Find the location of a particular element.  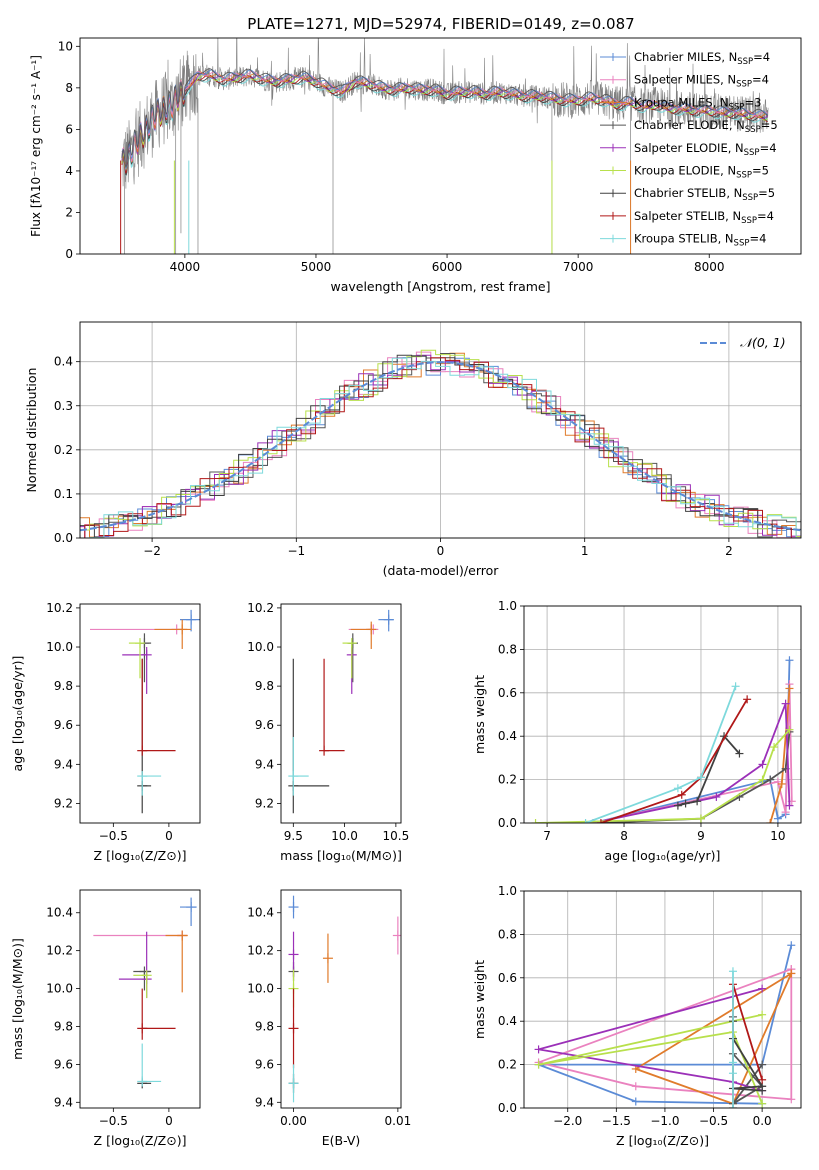

x-tick-label: 7 is located at coordinates (547, 836).